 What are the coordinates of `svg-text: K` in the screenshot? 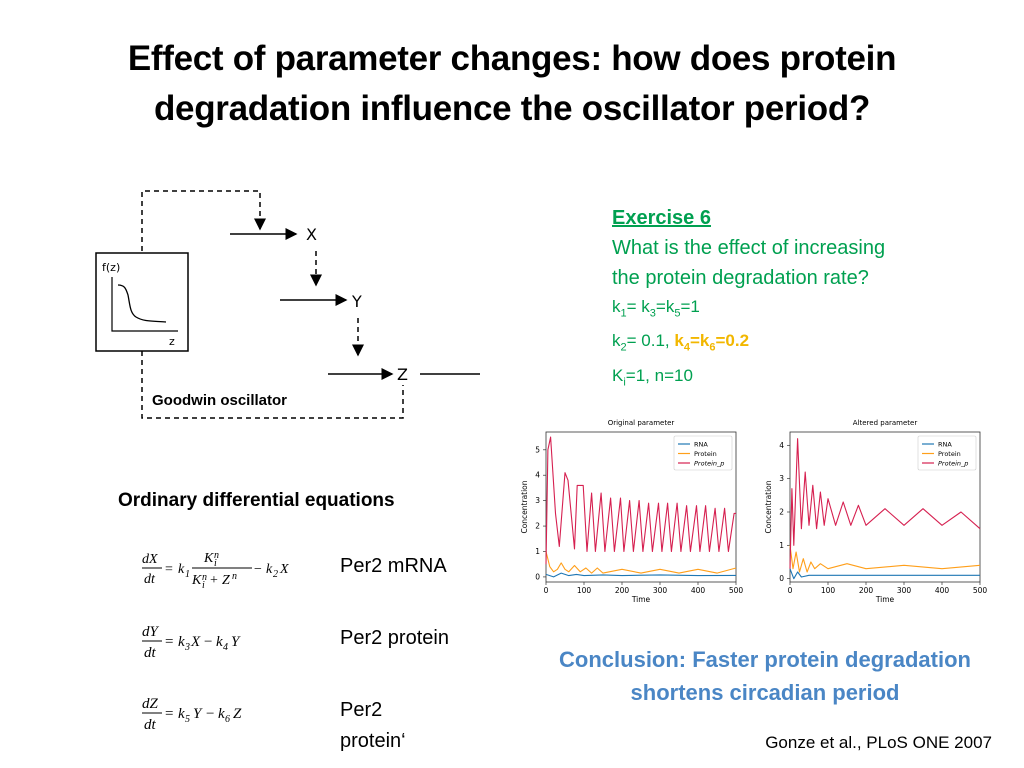 It's located at (196, 580).